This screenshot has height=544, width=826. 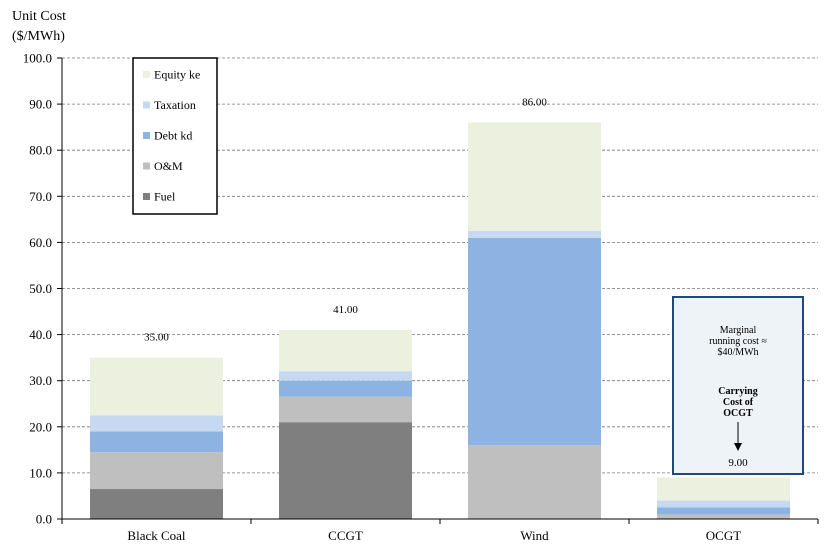 I want to click on bar-wind-o-m, so click(x=534, y=482).